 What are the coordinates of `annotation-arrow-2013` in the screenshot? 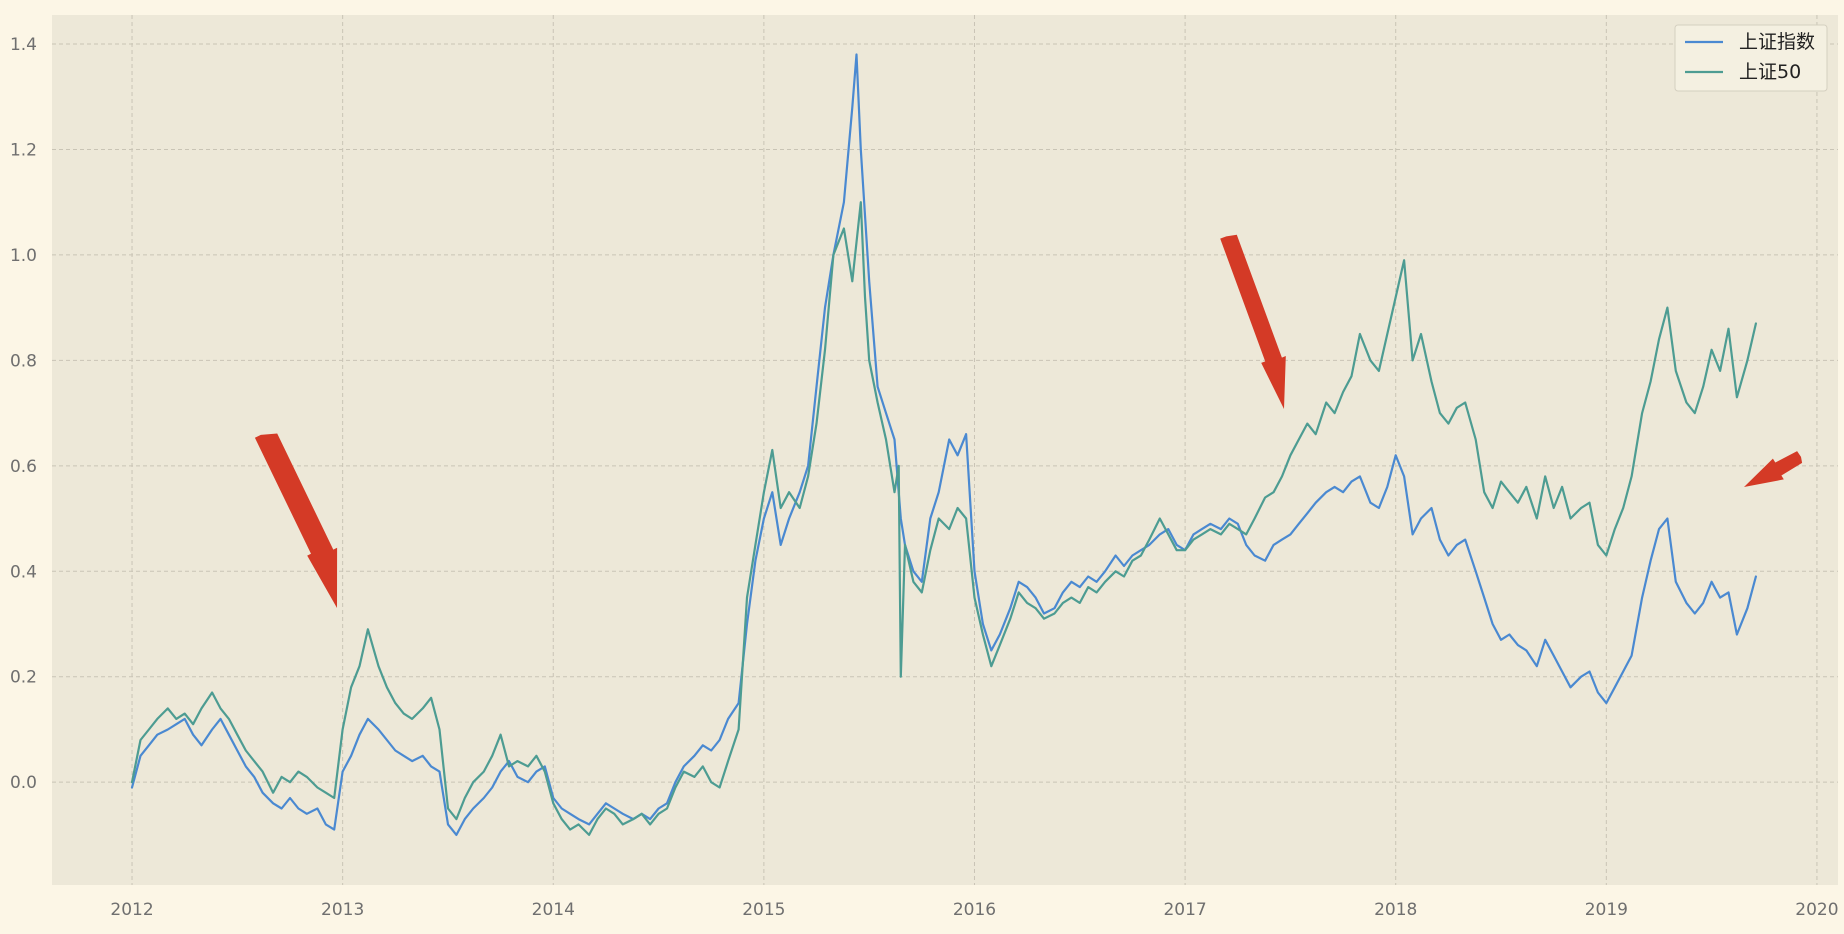 It's located at (296, 520).